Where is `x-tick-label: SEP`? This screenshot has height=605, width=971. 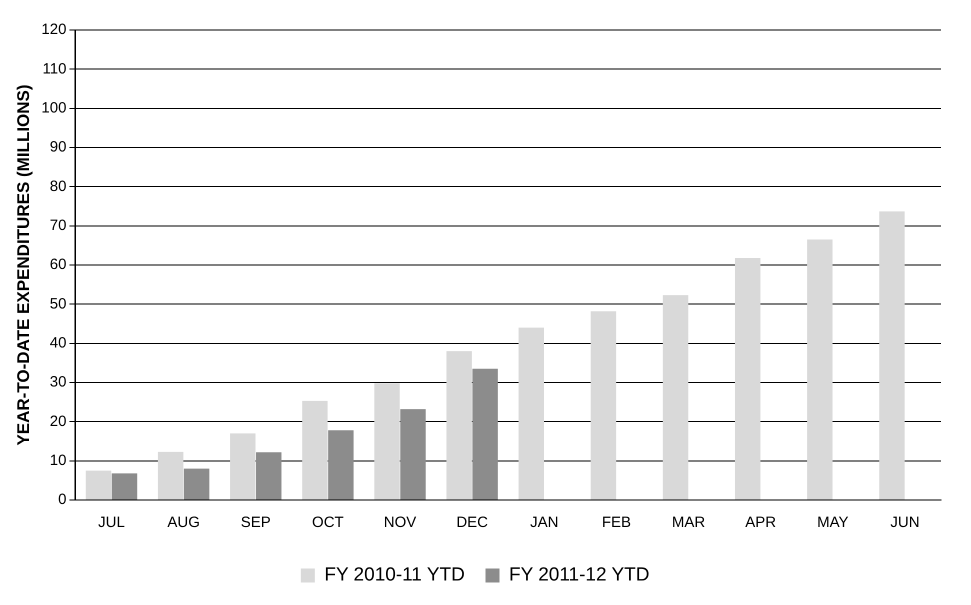
x-tick-label: SEP is located at coordinates (255, 523).